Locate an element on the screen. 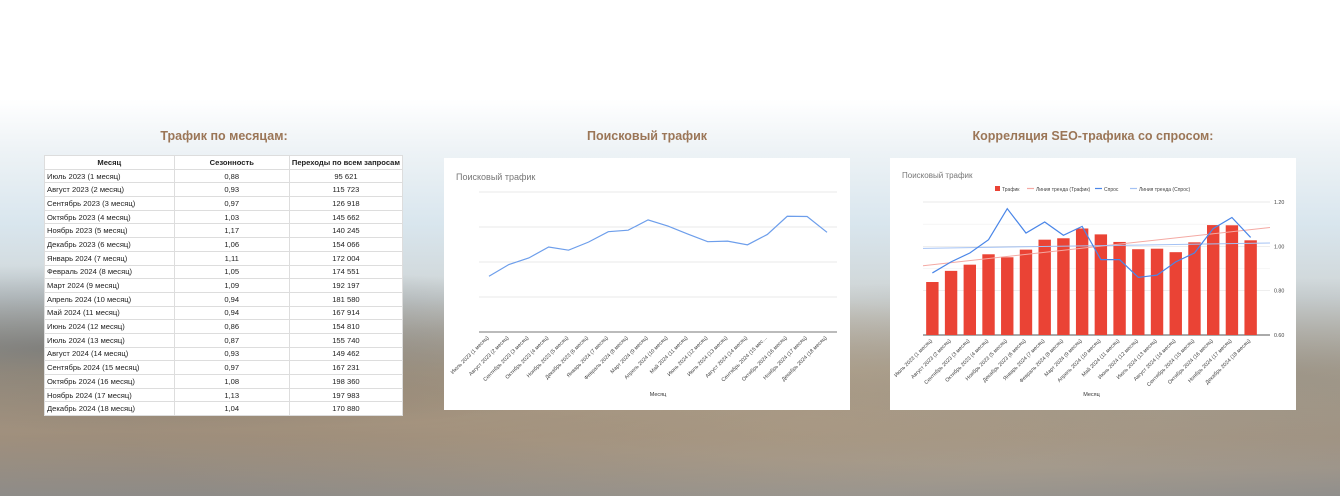 Image resolution: width=1340 pixels, height=496 pixels. cell-seasonality: 1,03 is located at coordinates (231, 217).